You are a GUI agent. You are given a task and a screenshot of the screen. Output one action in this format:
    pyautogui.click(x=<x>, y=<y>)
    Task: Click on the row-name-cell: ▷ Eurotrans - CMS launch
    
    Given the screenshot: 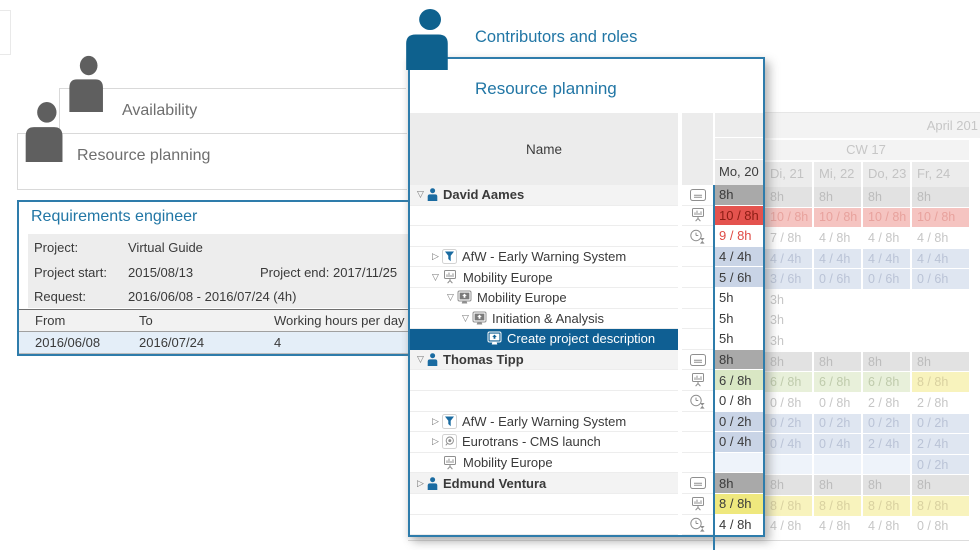 What is the action you would take?
    pyautogui.click(x=544, y=442)
    